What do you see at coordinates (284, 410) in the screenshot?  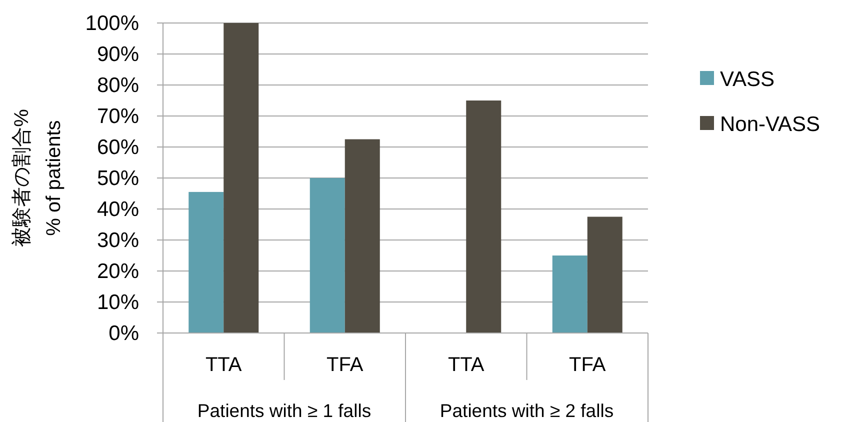 I see `text: Patients with ≥ 1 falls` at bounding box center [284, 410].